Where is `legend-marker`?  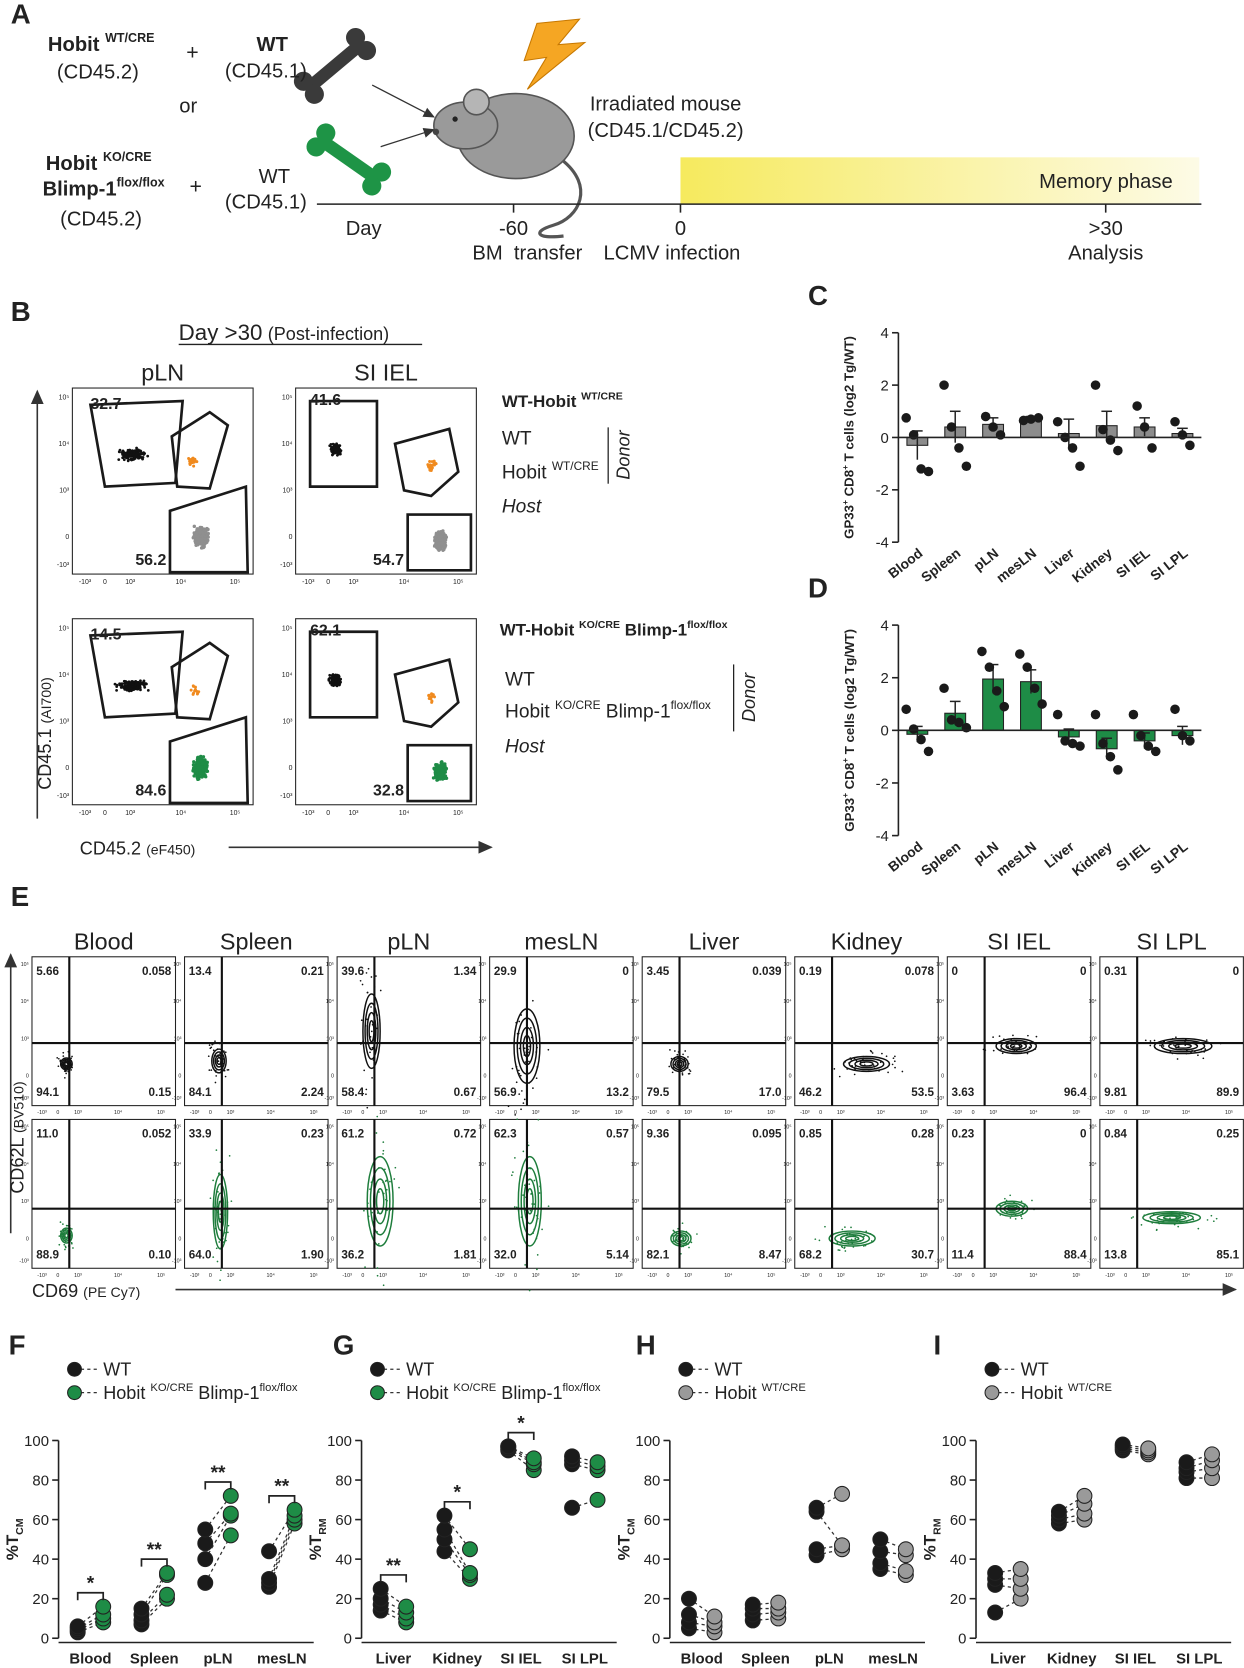 legend-marker is located at coordinates (992, 1393).